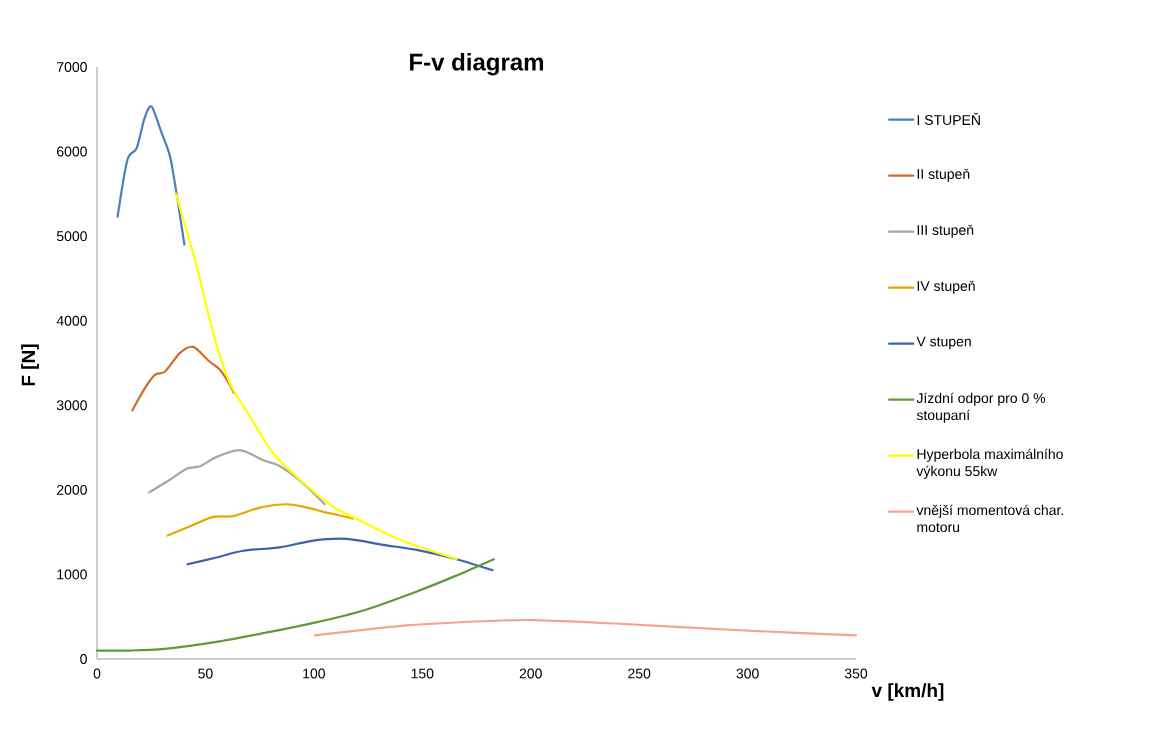 The height and width of the screenshot is (747, 1166). What do you see at coordinates (71, 320) in the screenshot?
I see `y-tick-label: 4000` at bounding box center [71, 320].